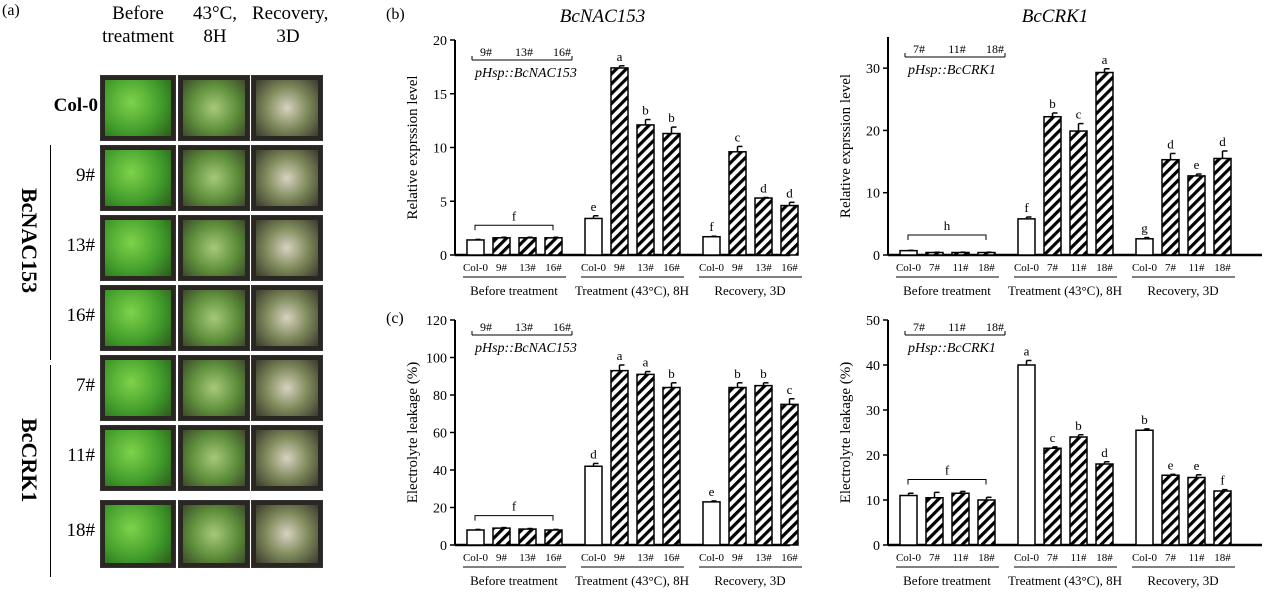 The height and width of the screenshot is (598, 1264). What do you see at coordinates (50, 252) in the screenshot?
I see `group-divider` at bounding box center [50, 252].